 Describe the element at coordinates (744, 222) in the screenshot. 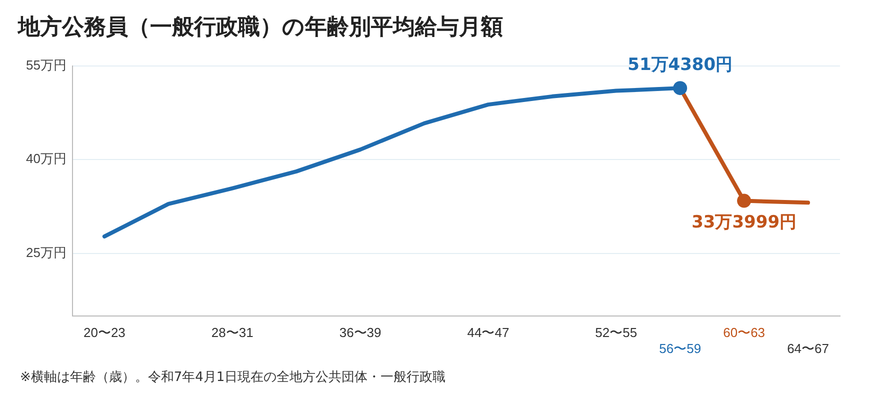

I see `annotation: 33万3999円` at that location.